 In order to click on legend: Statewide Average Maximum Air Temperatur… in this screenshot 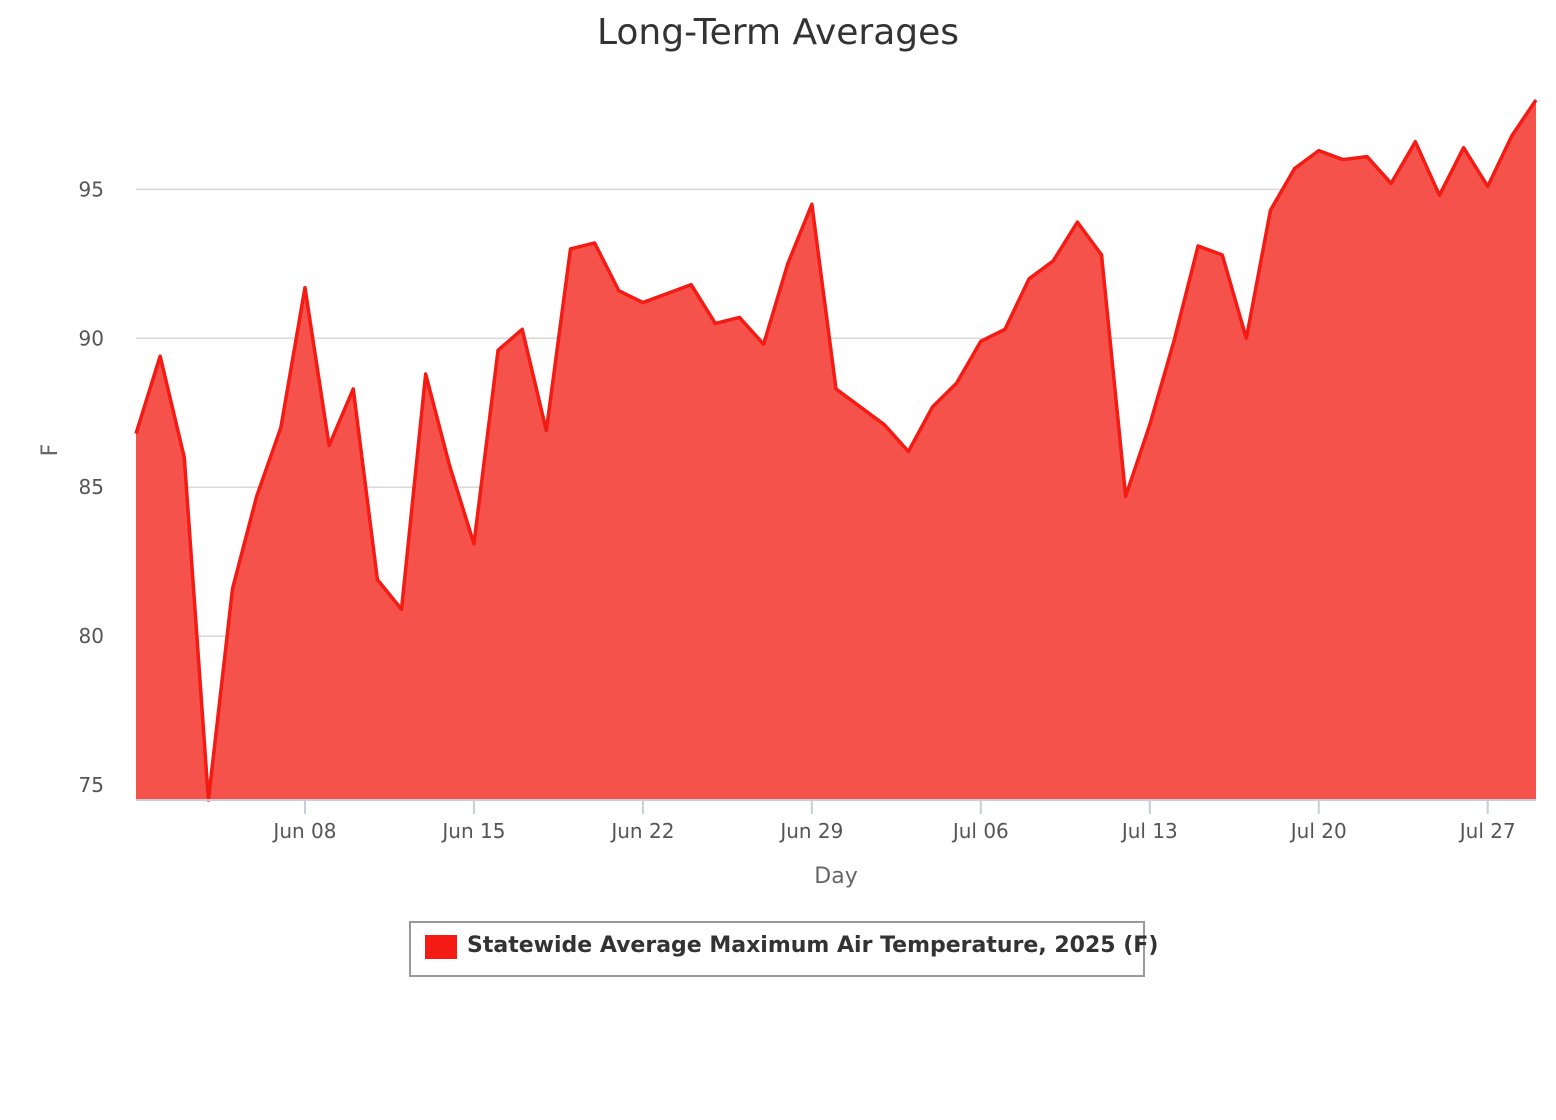, I will do `click(783, 949)`.